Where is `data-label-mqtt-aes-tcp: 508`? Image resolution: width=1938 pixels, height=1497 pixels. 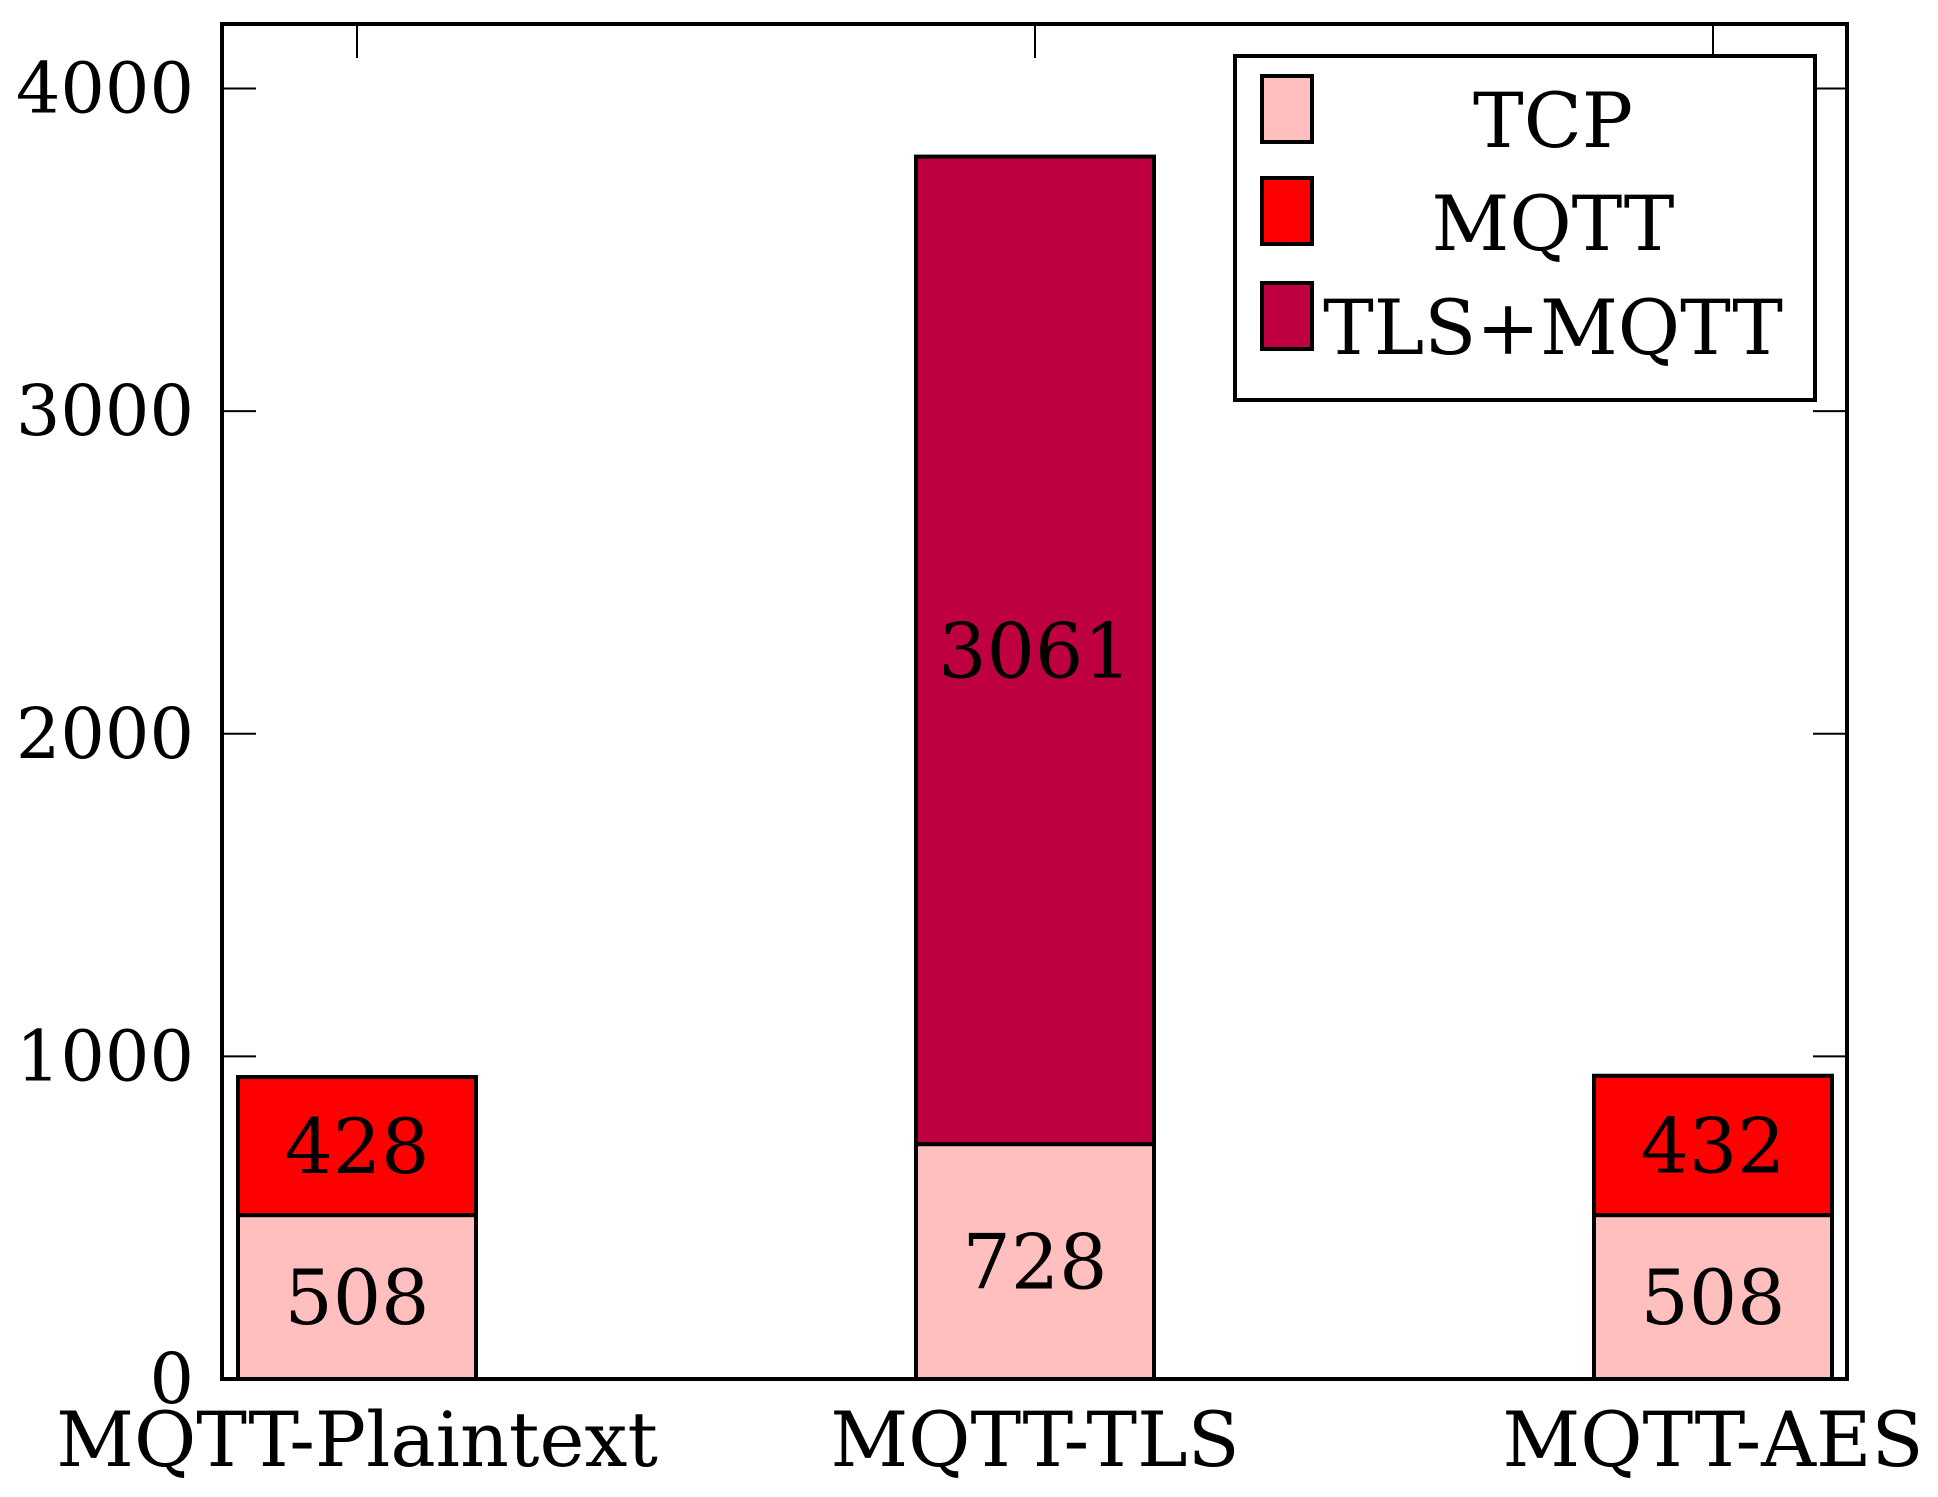
data-label-mqtt-aes-tcp: 508 is located at coordinates (1712, 1297).